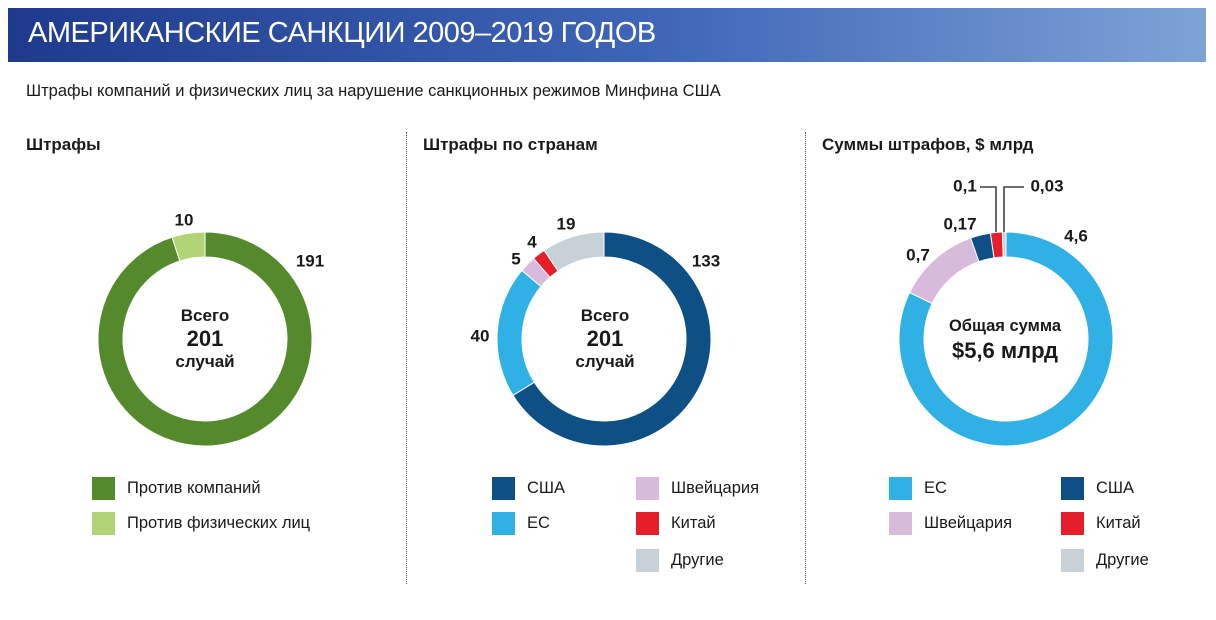 This screenshot has height=620, width=1216. Describe the element at coordinates (566, 223) in the screenshot. I see `data-label-5: 19` at that location.